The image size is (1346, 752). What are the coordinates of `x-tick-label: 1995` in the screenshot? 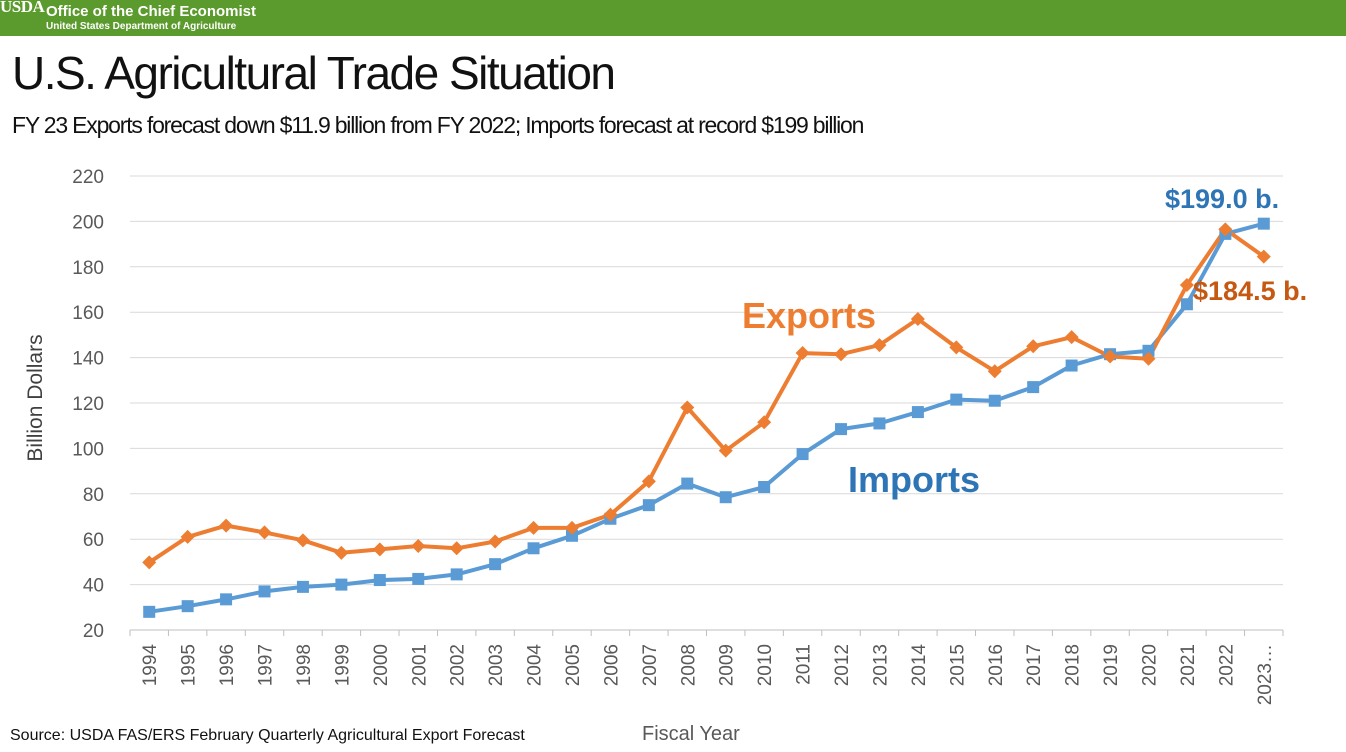 It's located at (189, 665).